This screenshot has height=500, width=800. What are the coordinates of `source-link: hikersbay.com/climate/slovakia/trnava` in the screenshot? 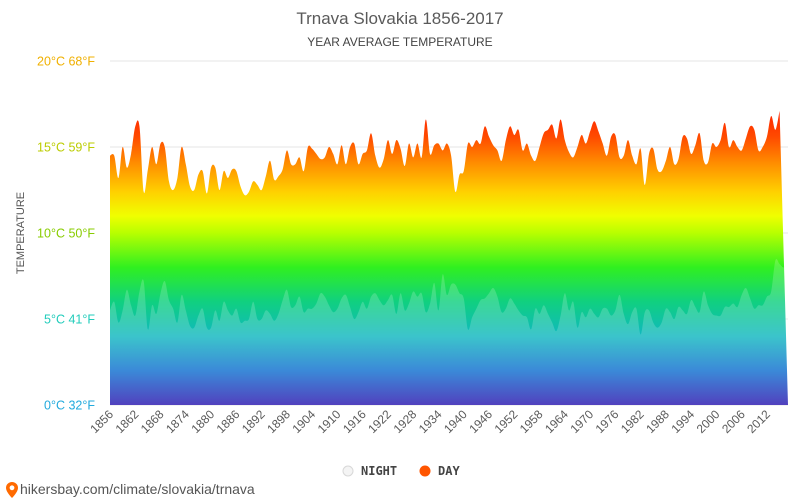 It's located at (130, 489).